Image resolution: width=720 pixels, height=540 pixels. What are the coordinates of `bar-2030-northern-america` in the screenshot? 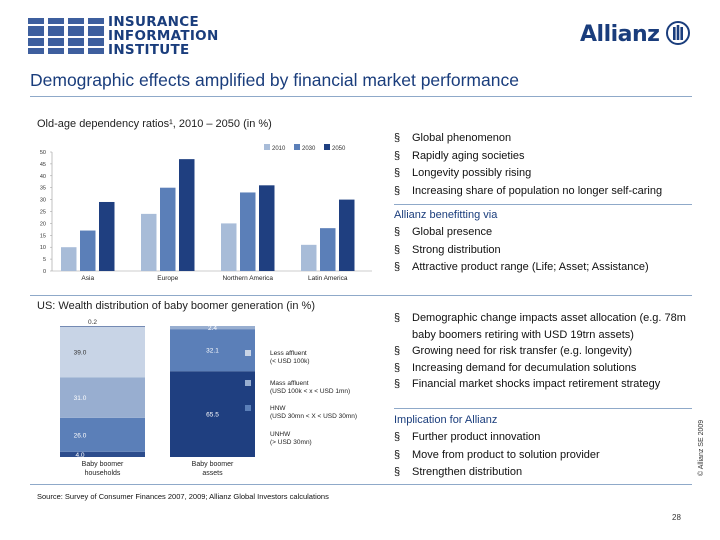 It's located at (248, 231).